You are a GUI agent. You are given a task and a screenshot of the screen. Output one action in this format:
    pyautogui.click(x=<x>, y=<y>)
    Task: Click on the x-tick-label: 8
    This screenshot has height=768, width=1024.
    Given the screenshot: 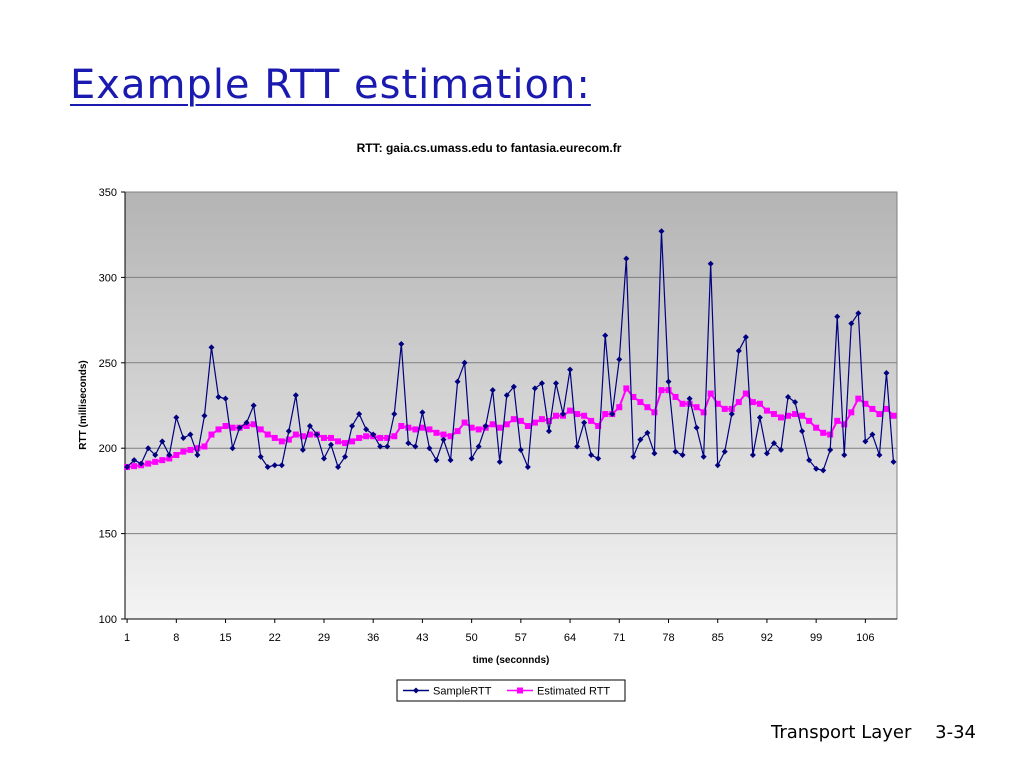 What is the action you would take?
    pyautogui.click(x=176, y=638)
    